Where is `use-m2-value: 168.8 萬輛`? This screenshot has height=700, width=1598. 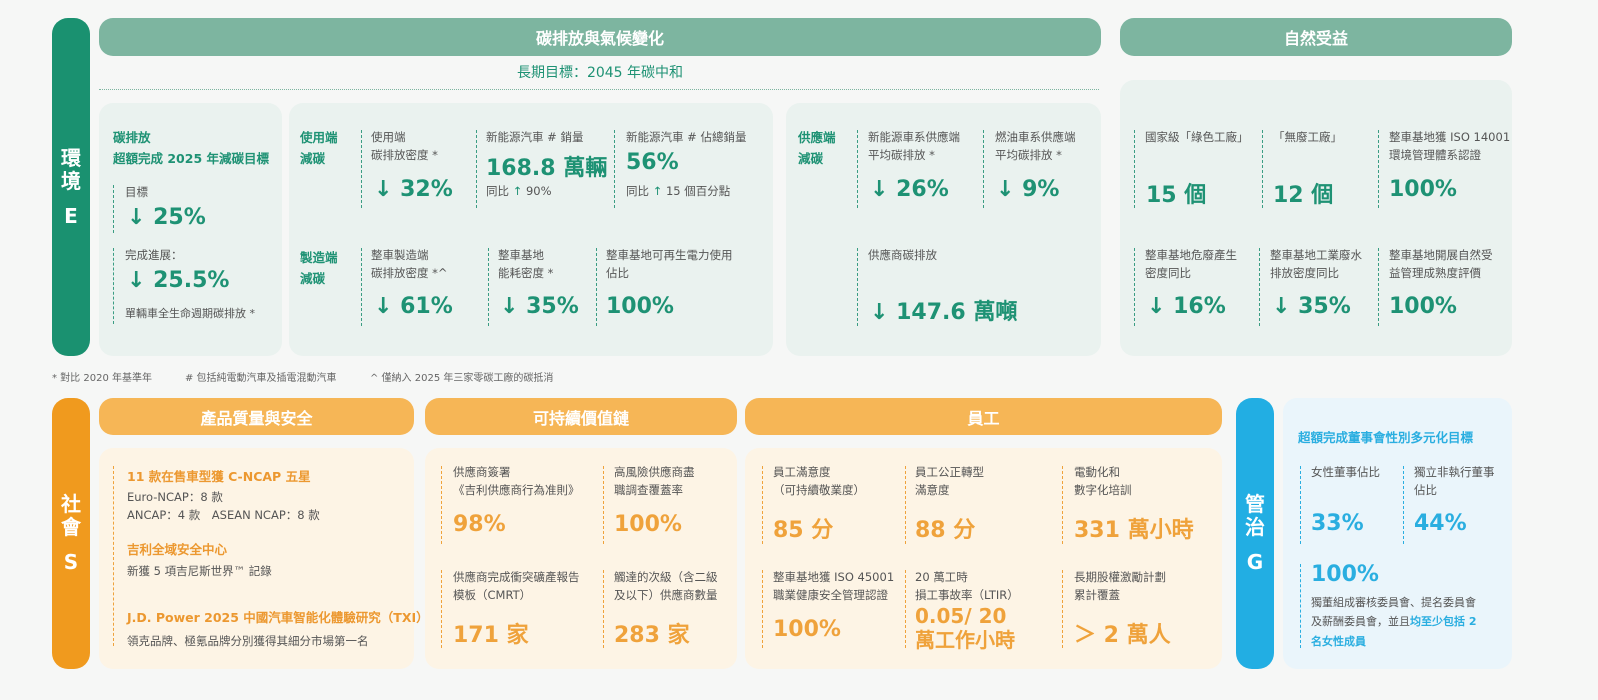 use-m2-value: 168.8 萬輛 is located at coordinates (547, 168).